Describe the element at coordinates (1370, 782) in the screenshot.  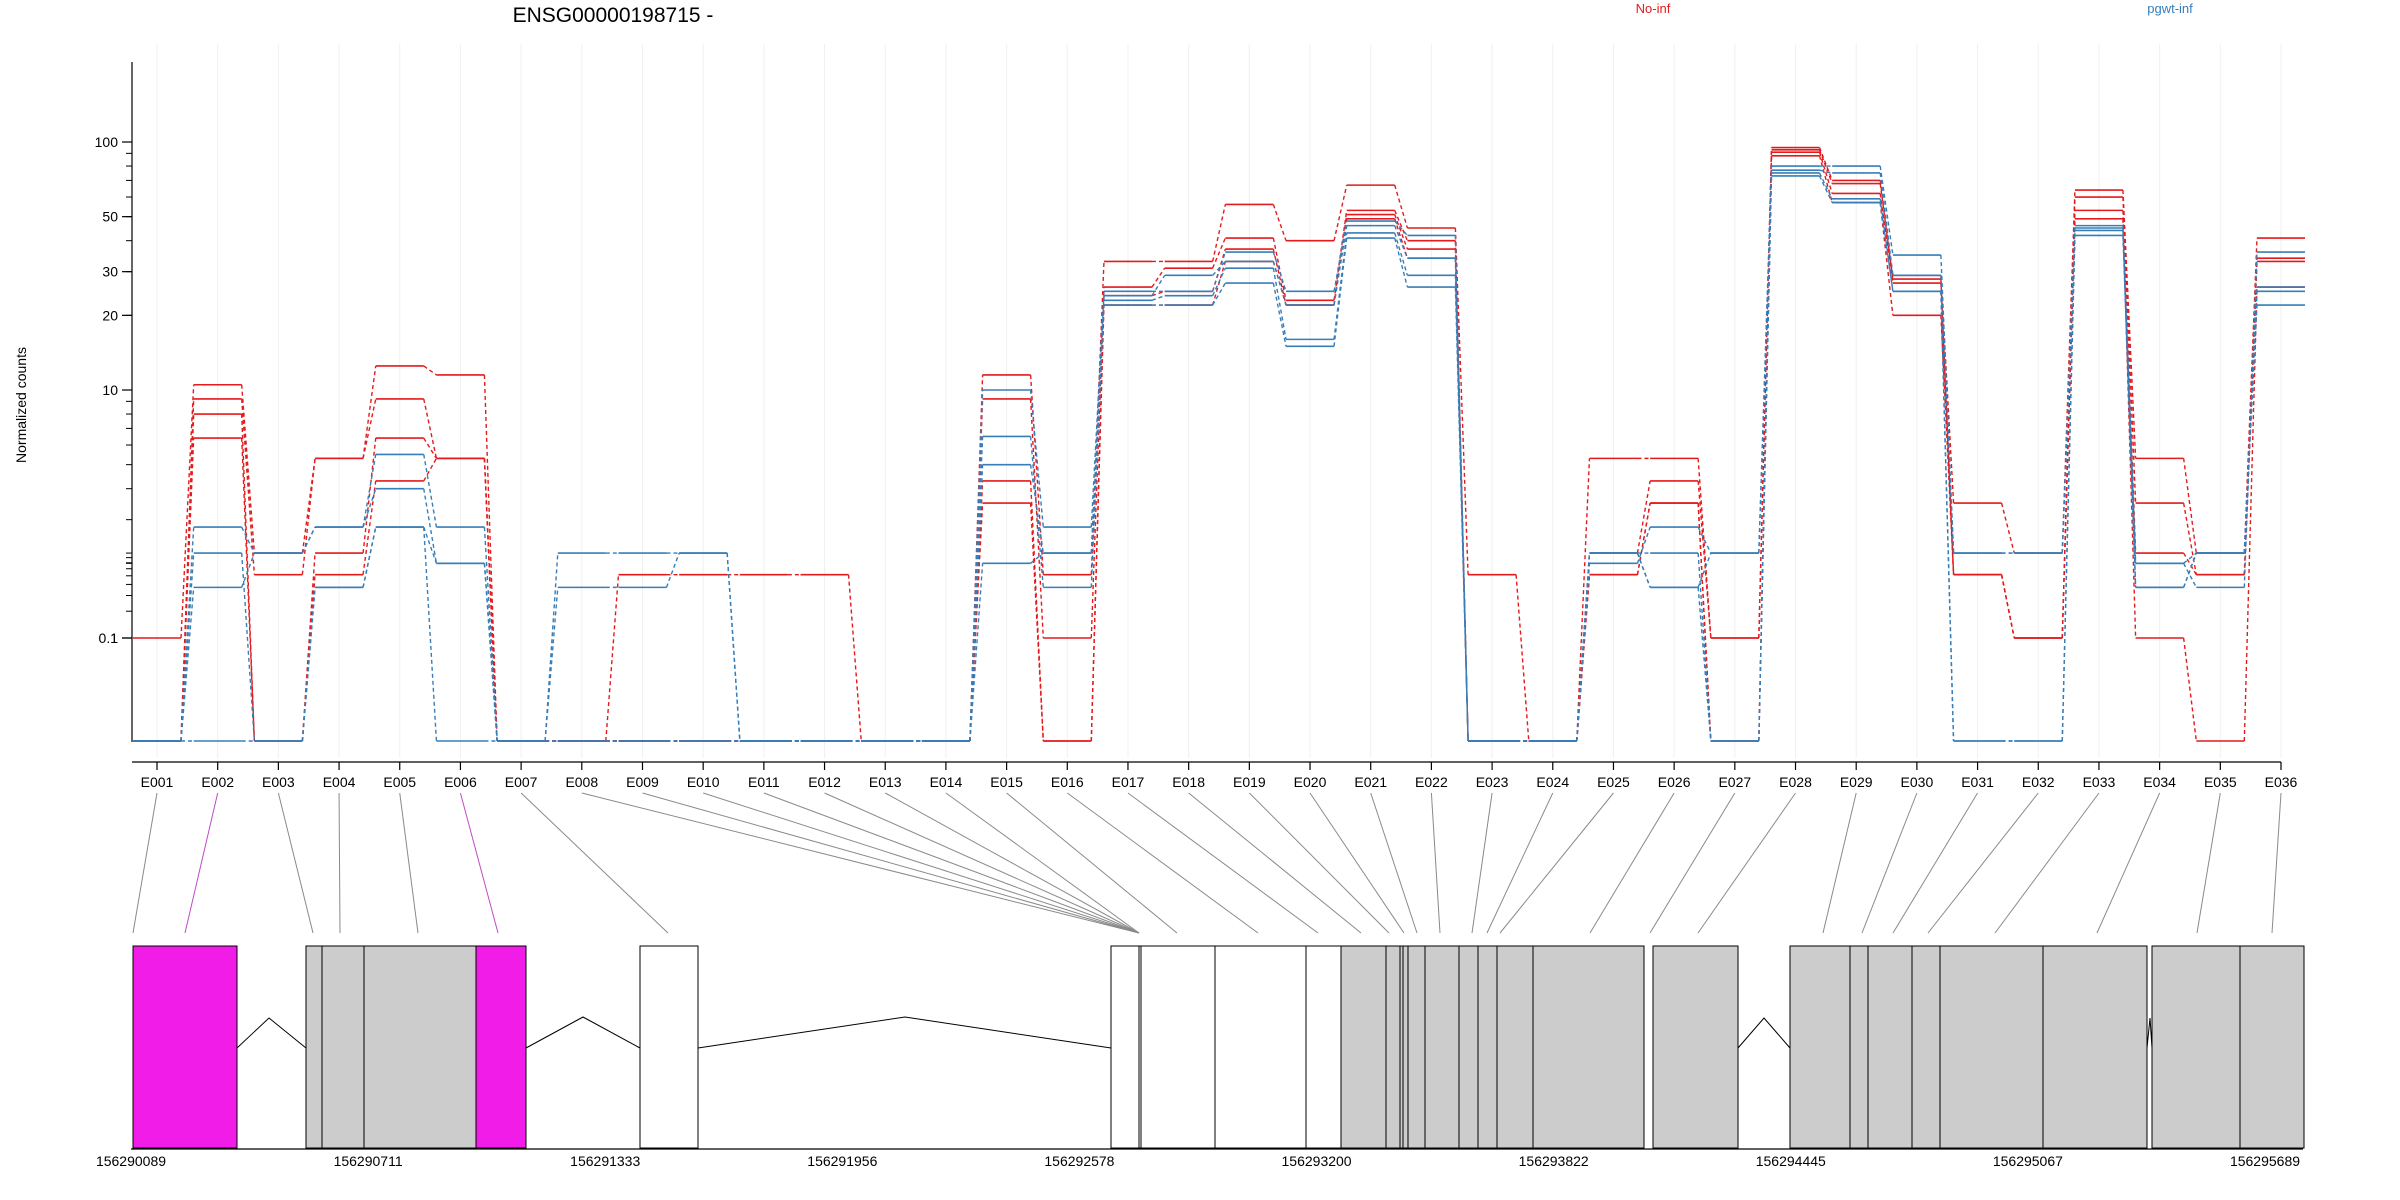
I see `x-tick-label: E021` at that location.